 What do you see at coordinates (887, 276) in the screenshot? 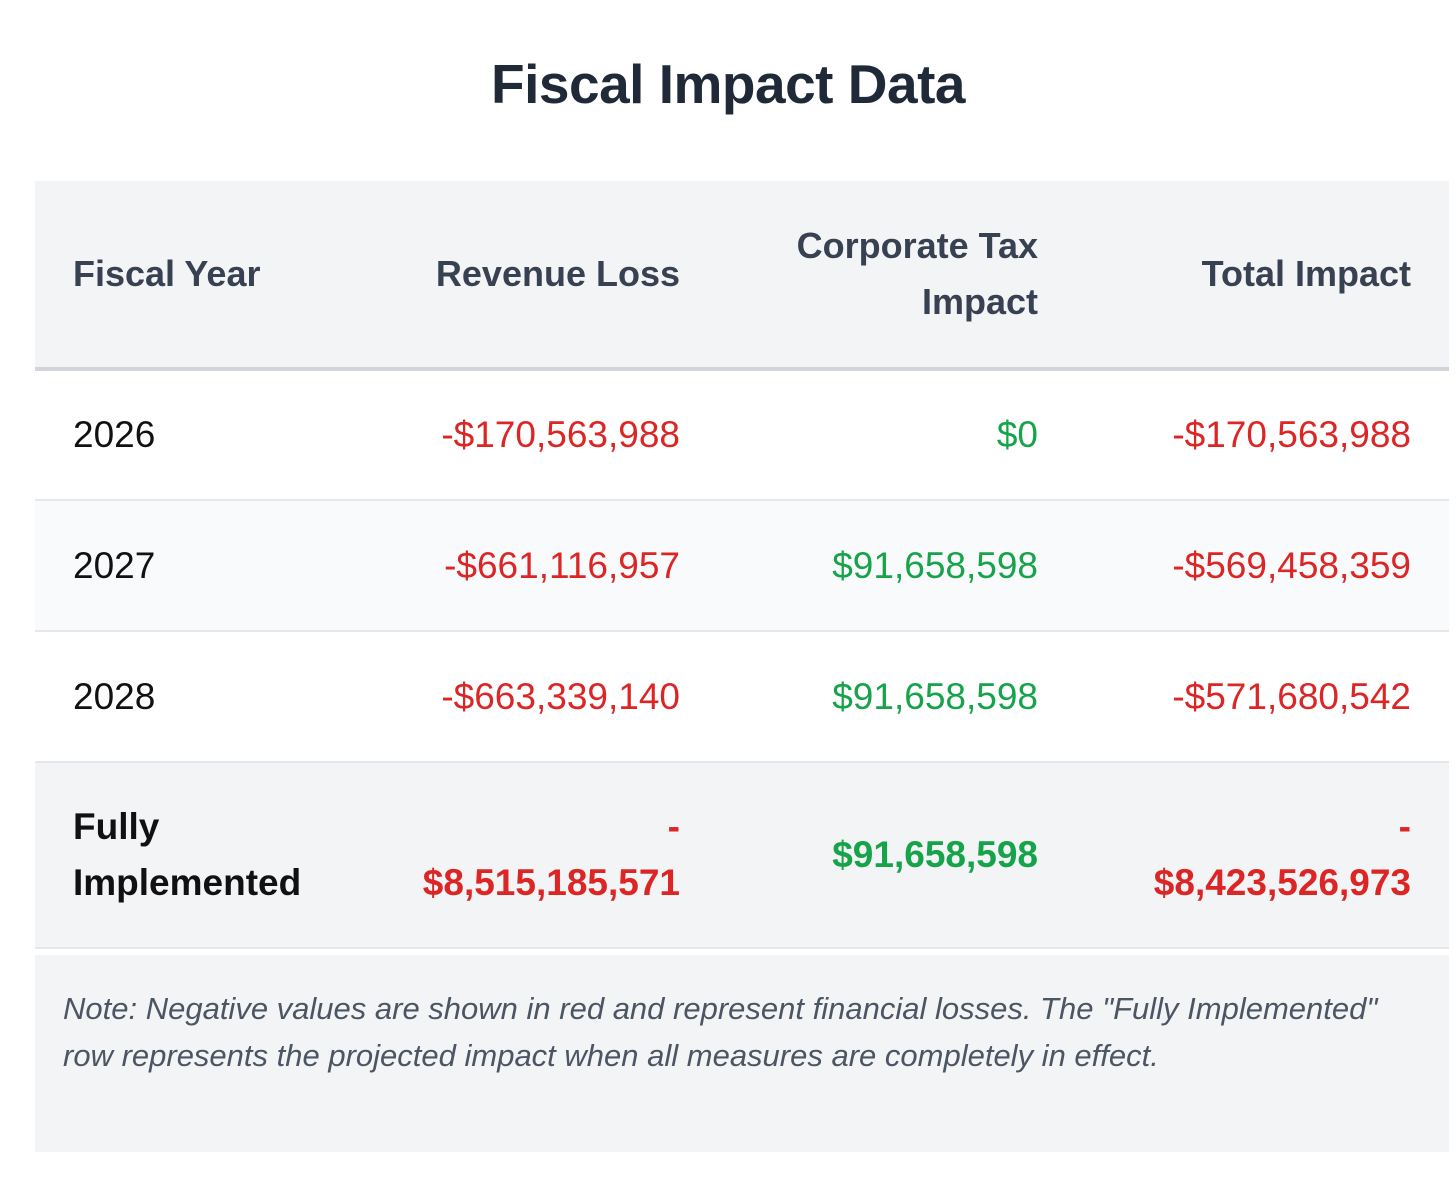
I see `header-corporate-tax-impact: Corporate Tax Impact` at bounding box center [887, 276].